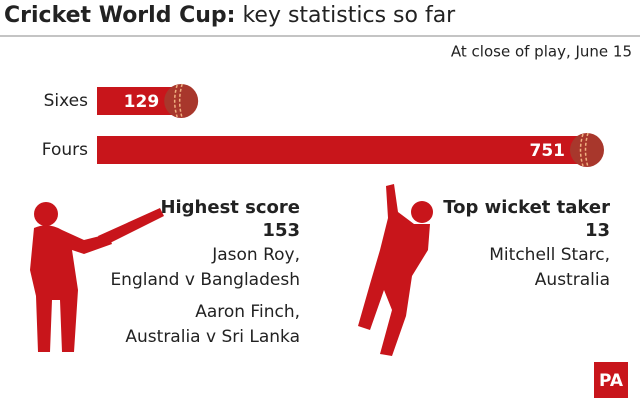 Image resolution: width=640 pixels, height=405 pixels. What do you see at coordinates (349, 15) in the screenshot?
I see `title-rest: key statistics so far` at bounding box center [349, 15].